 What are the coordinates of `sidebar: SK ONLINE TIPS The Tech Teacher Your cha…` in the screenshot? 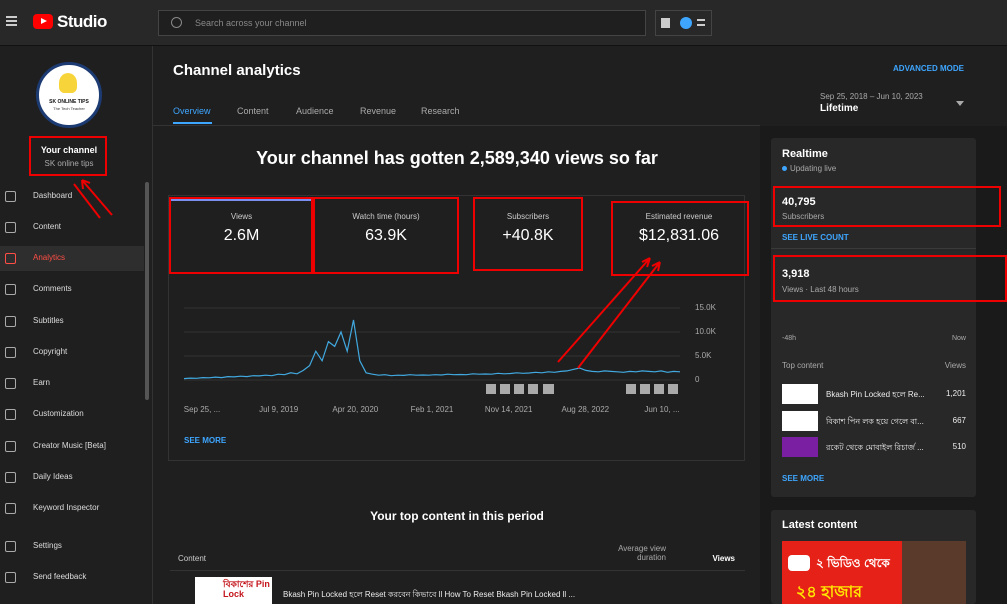 It's located at (76, 325).